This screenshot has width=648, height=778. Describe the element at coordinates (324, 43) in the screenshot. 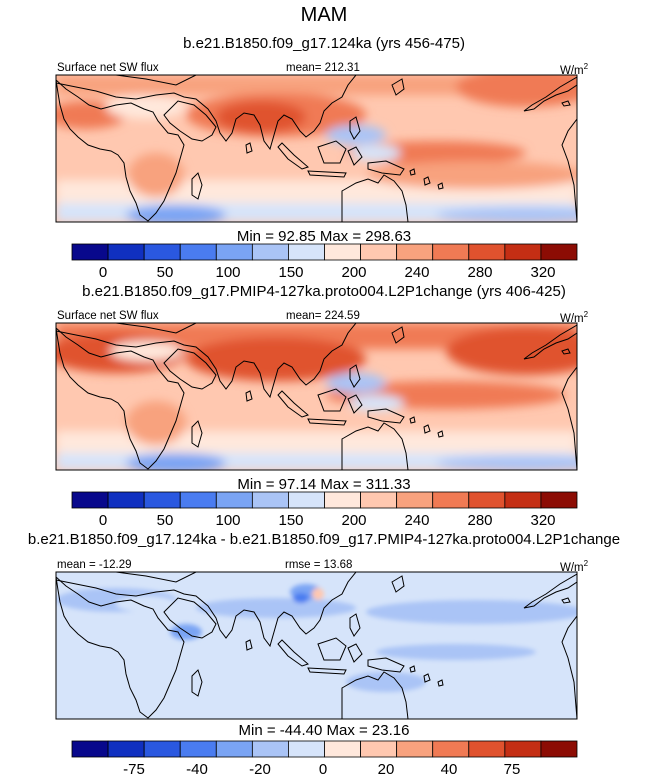

I see `panel1-case-title: b.e21.B1850.f09_g17.124ka (yrs 456-475)` at that location.